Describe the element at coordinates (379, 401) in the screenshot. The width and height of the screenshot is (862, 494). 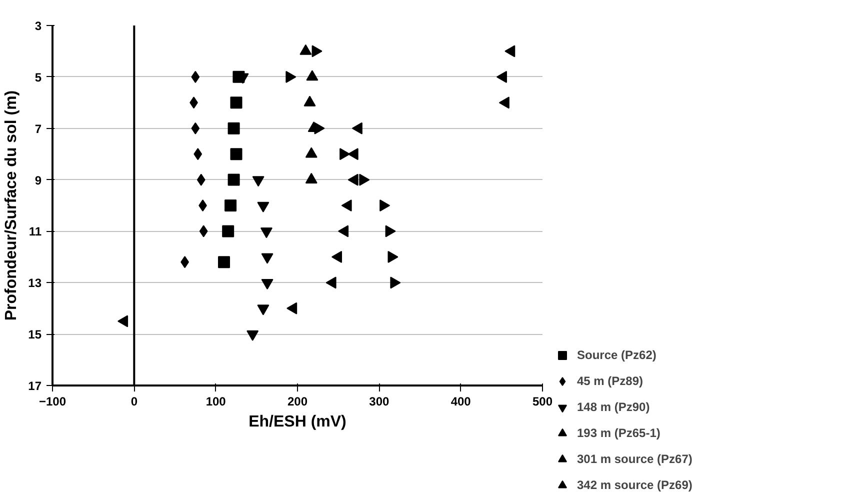
I see `x-tick-label: 300` at that location.